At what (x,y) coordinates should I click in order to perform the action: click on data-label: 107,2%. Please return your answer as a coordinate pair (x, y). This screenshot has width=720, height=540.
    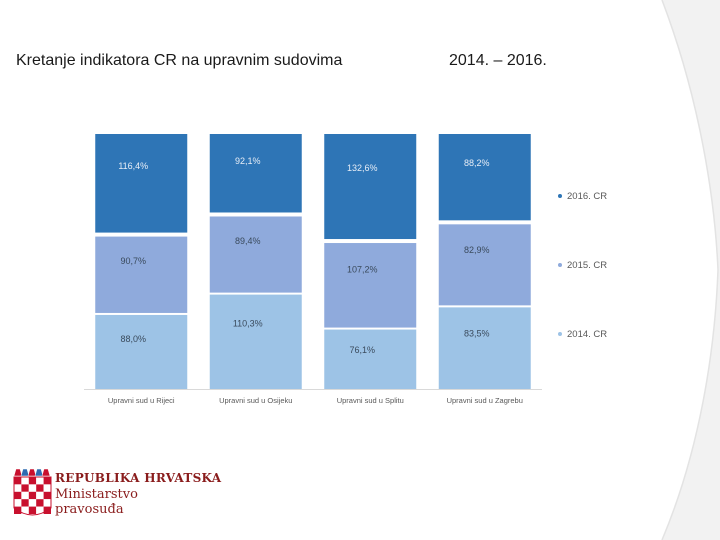
    Looking at the image, I should click on (362, 270).